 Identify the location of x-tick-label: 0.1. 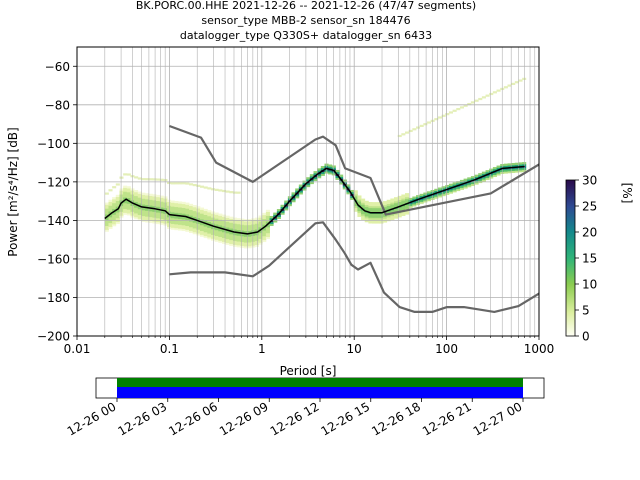
(169, 349).